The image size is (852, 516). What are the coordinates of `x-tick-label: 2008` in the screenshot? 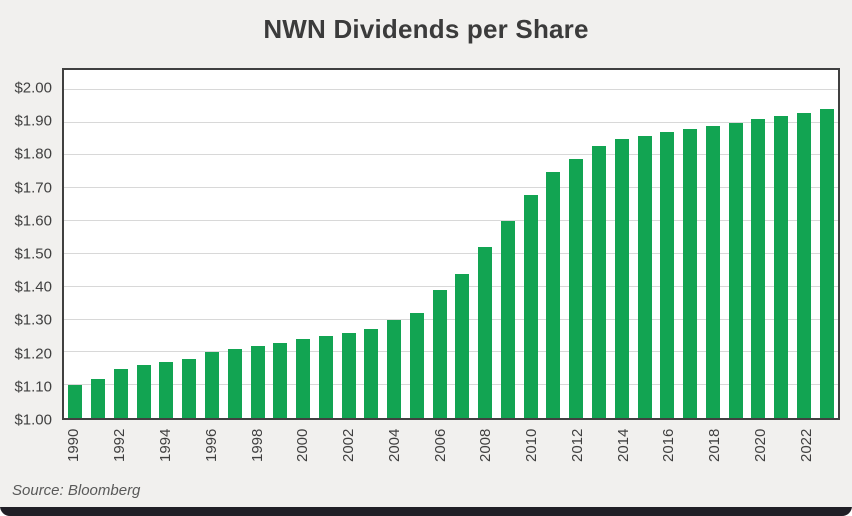 It's located at (486, 445).